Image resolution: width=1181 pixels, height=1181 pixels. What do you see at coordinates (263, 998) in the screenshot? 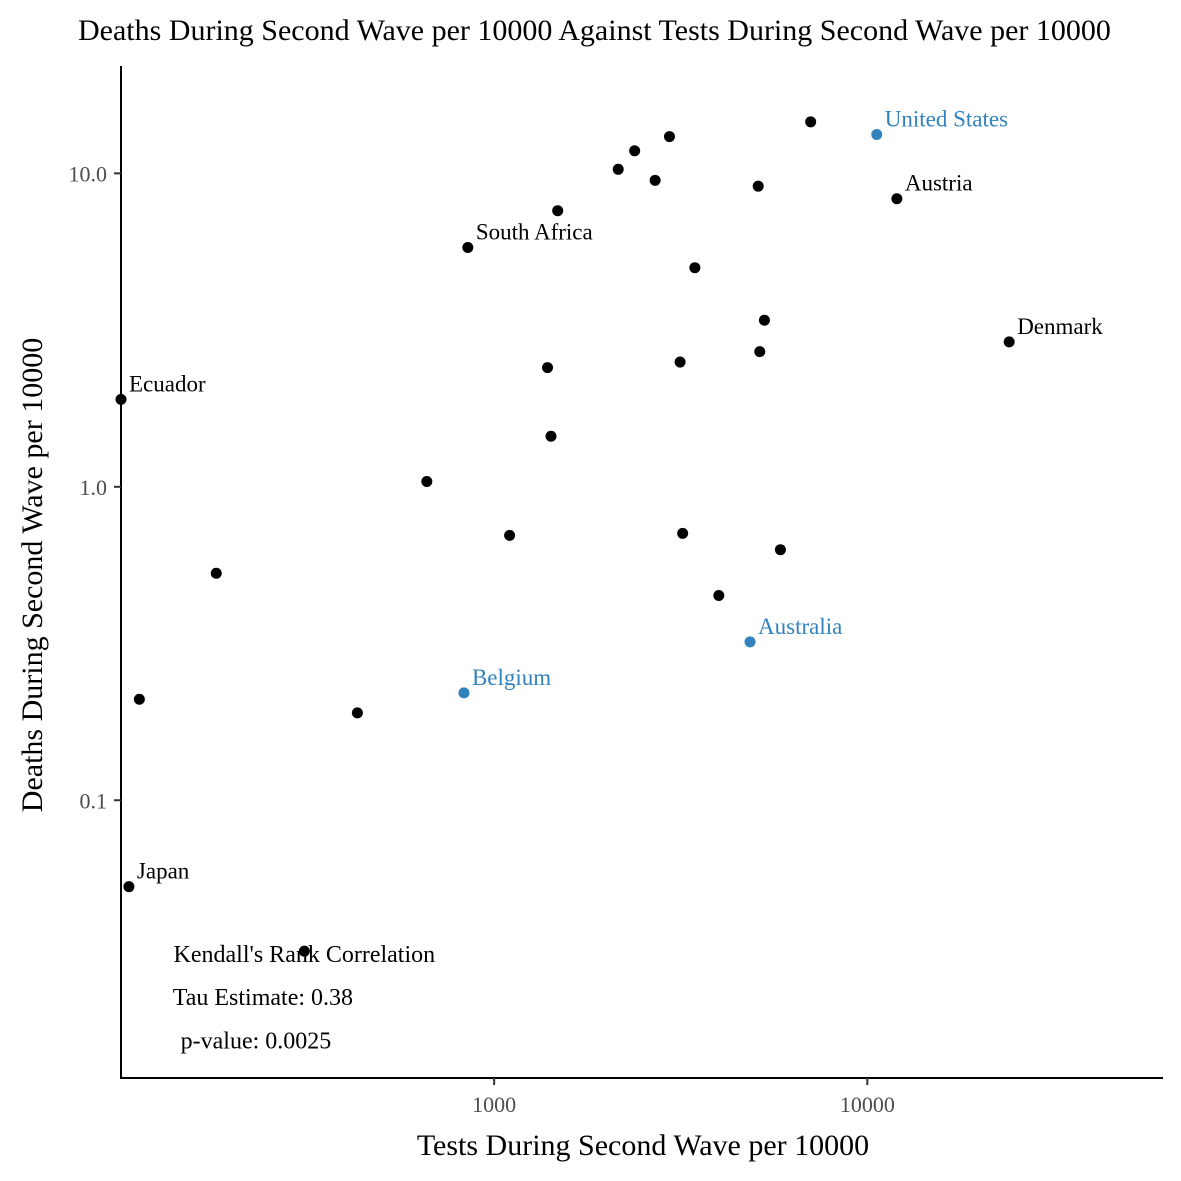
I see `correlation-annotation: Tau Estimate: 0.38` at bounding box center [263, 998].